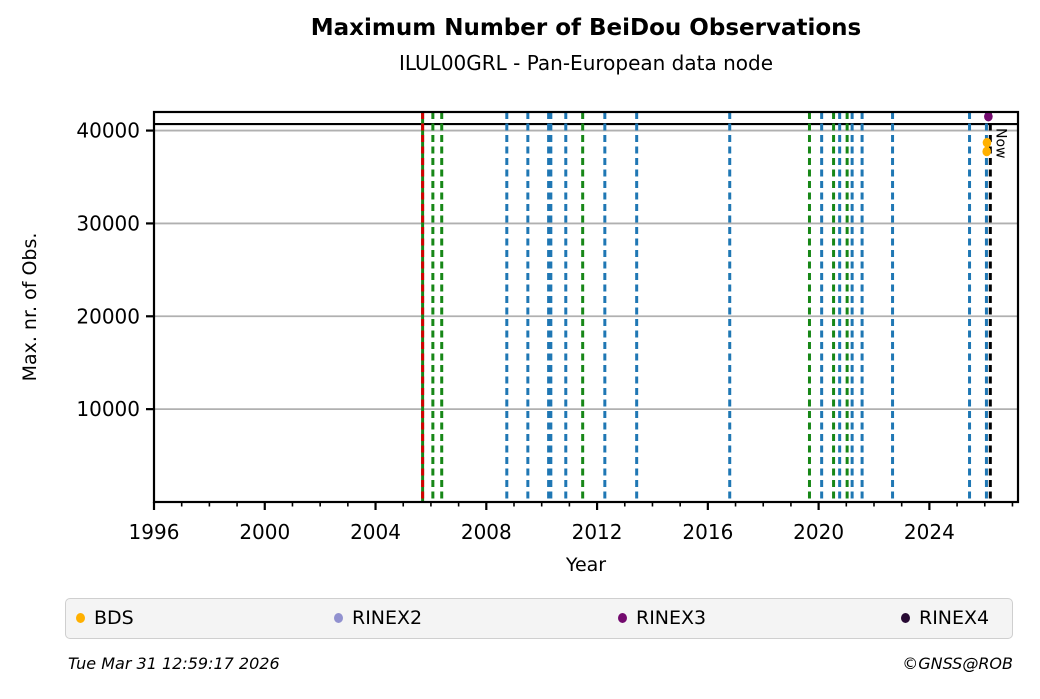 The width and height of the screenshot is (1040, 699). I want to click on chart-subtitle: ILUL00GRL - Pan-European data node, so click(586, 62).